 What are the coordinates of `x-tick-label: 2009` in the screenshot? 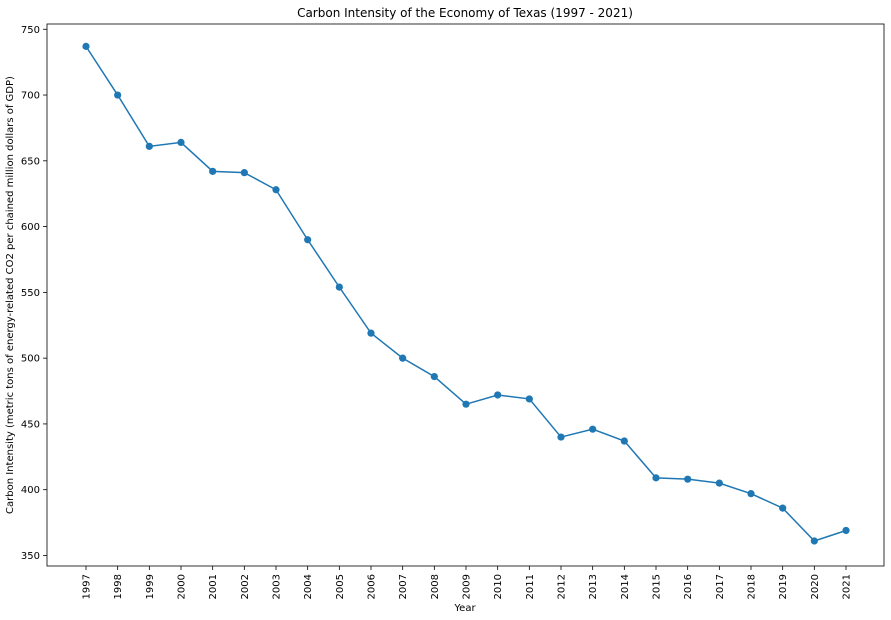 It's located at (467, 586).